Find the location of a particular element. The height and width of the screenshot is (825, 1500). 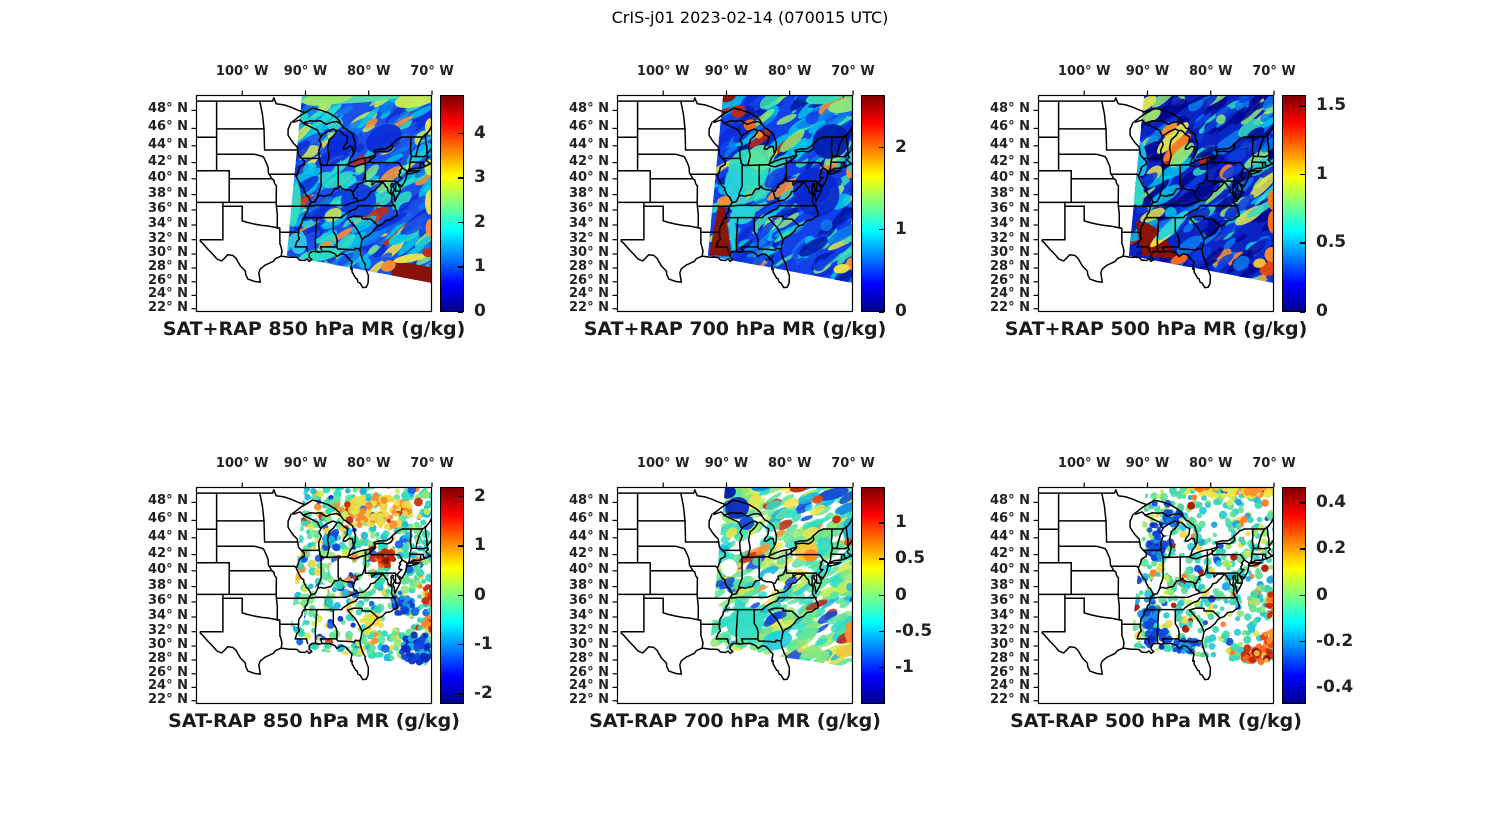

lon-tick-label: 90° W is located at coordinates (726, 71).